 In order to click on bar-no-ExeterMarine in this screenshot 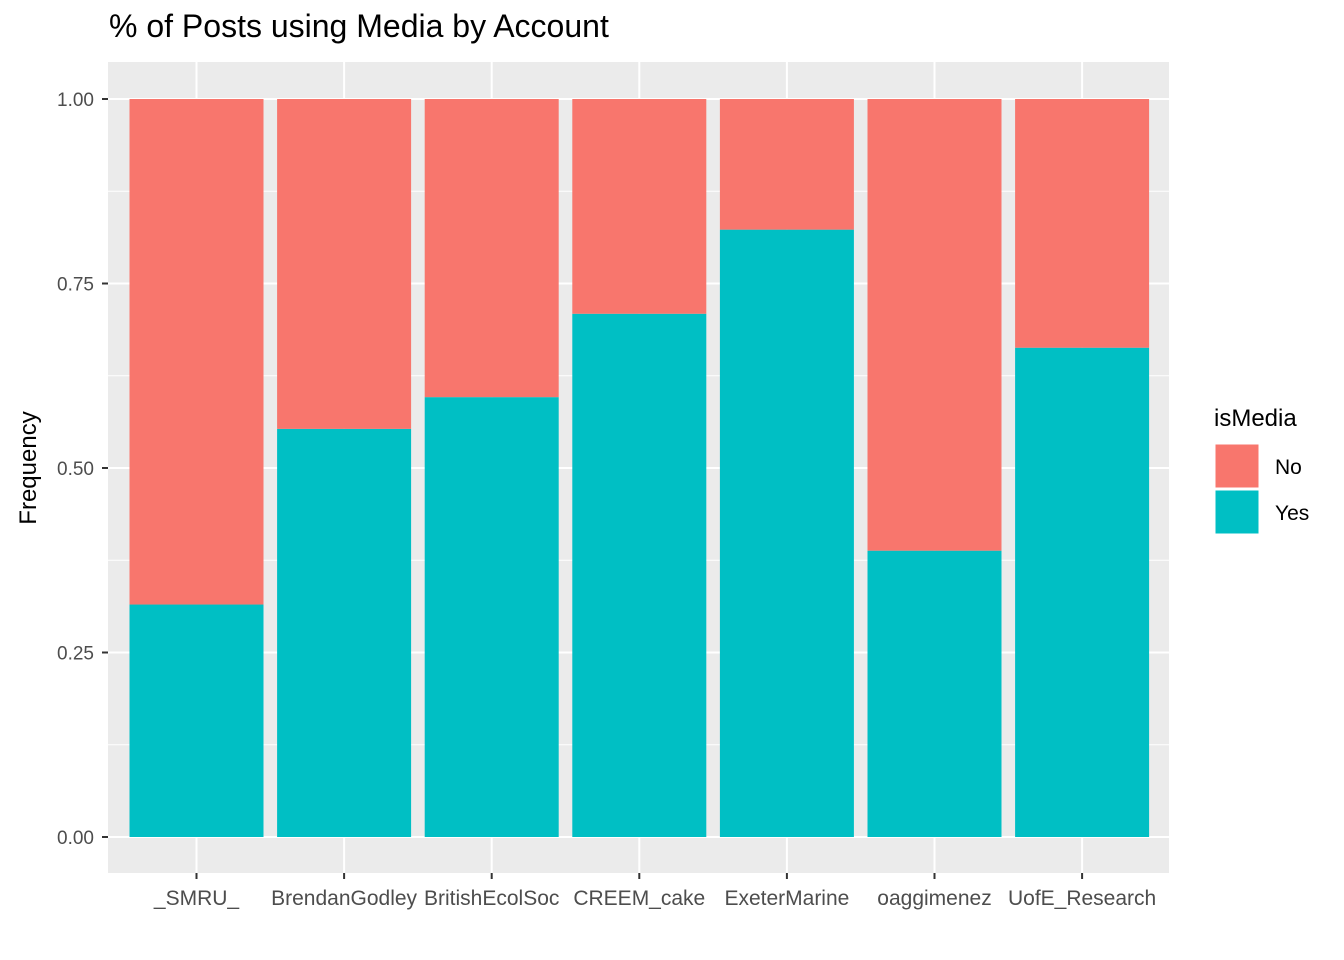, I will do `click(786, 164)`.